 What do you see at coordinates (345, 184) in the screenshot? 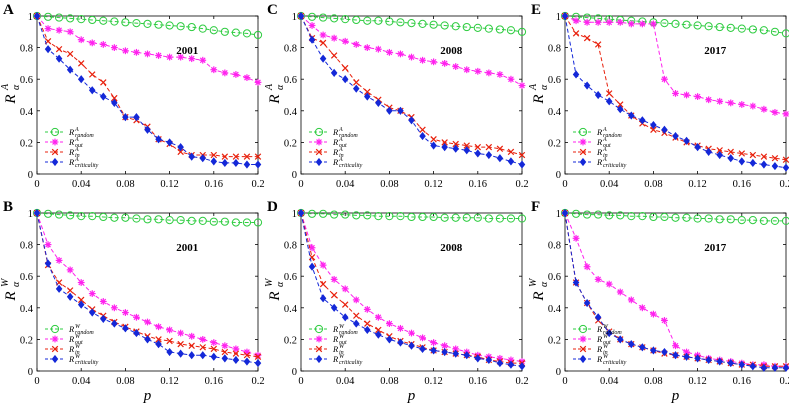
I see `x-tick-label: 0.04` at bounding box center [345, 184].